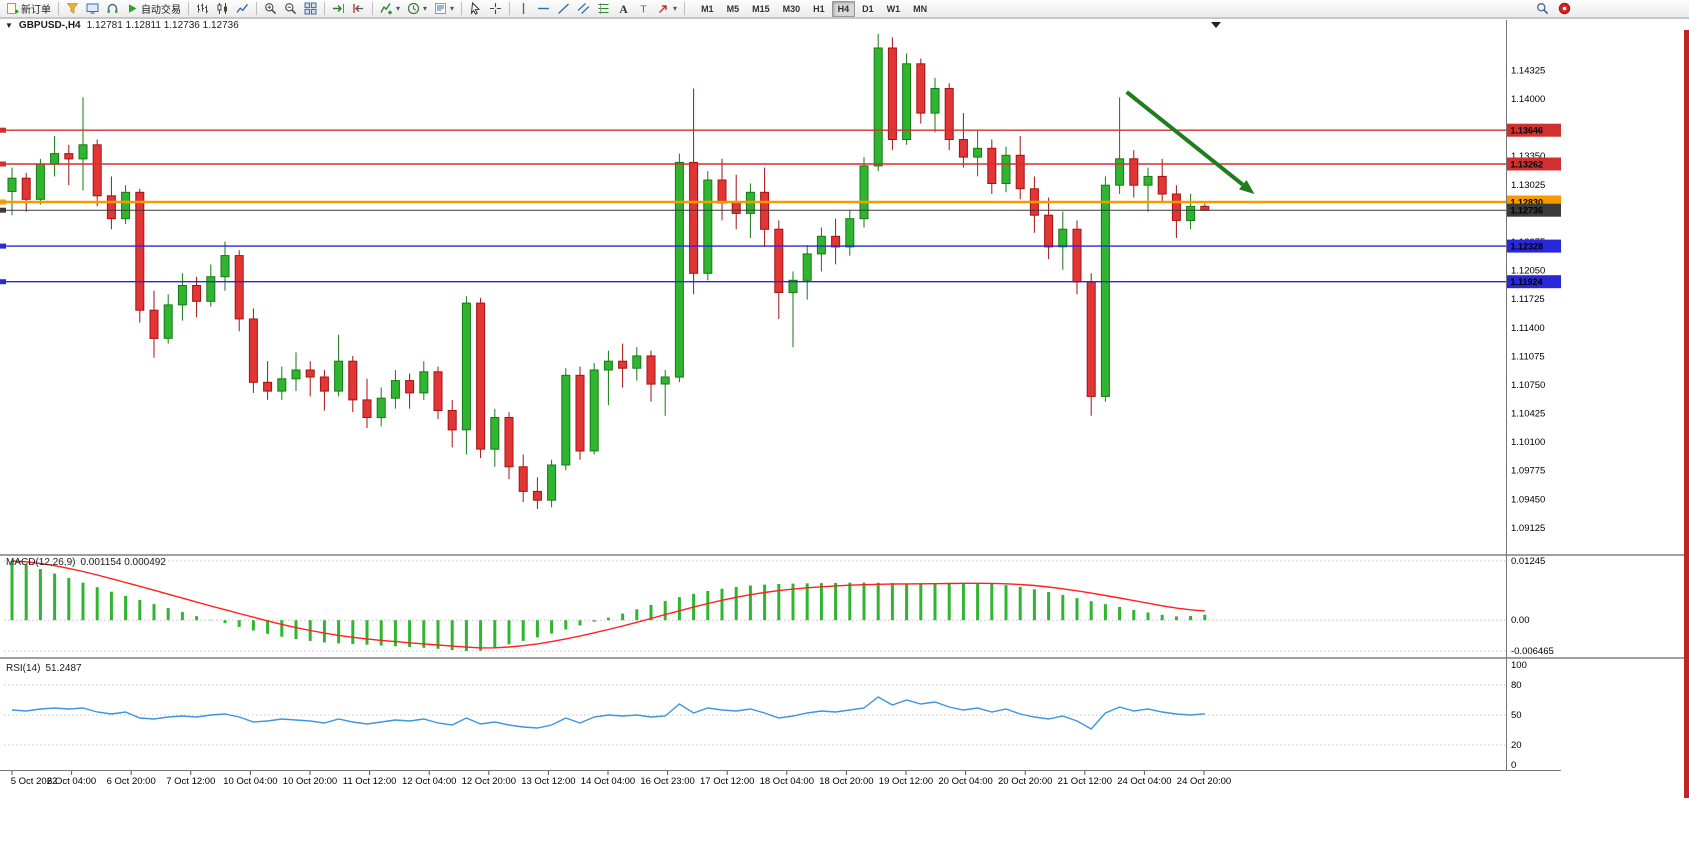 The height and width of the screenshot is (858, 1689). What do you see at coordinates (9, 25) in the screenshot?
I see `one-click-trading-toggle: ▼` at bounding box center [9, 25].